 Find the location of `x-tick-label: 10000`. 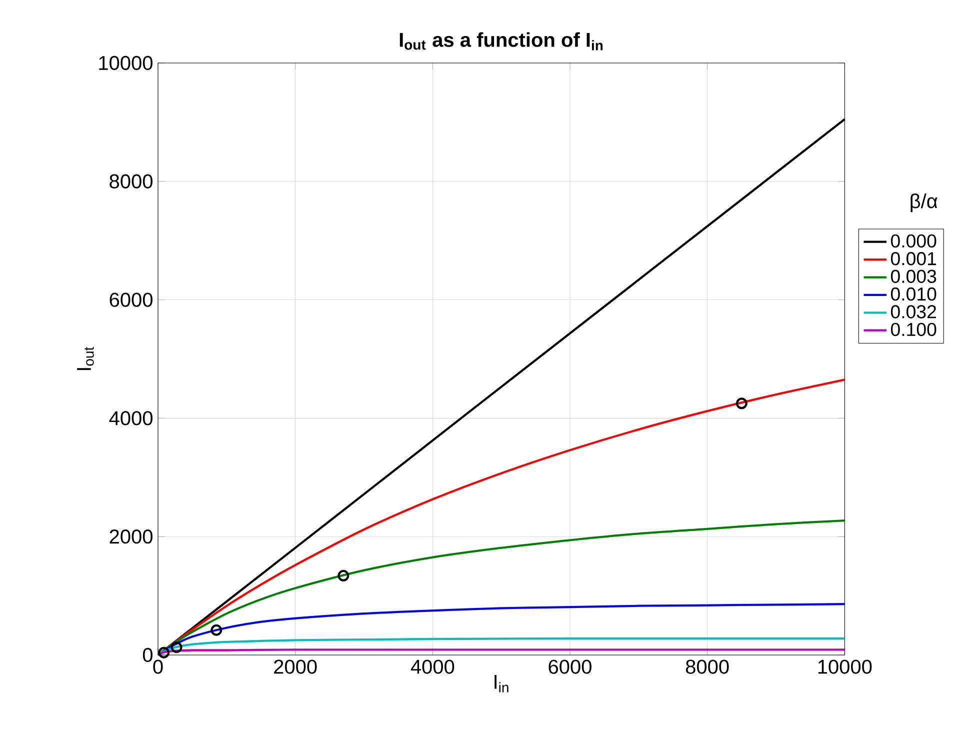

x-tick-label: 10000 is located at coordinates (845, 667).